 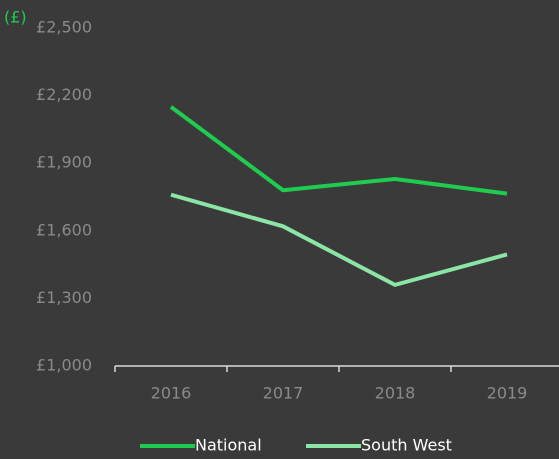 I want to click on y-tick-label: £1,000, so click(x=64, y=365).